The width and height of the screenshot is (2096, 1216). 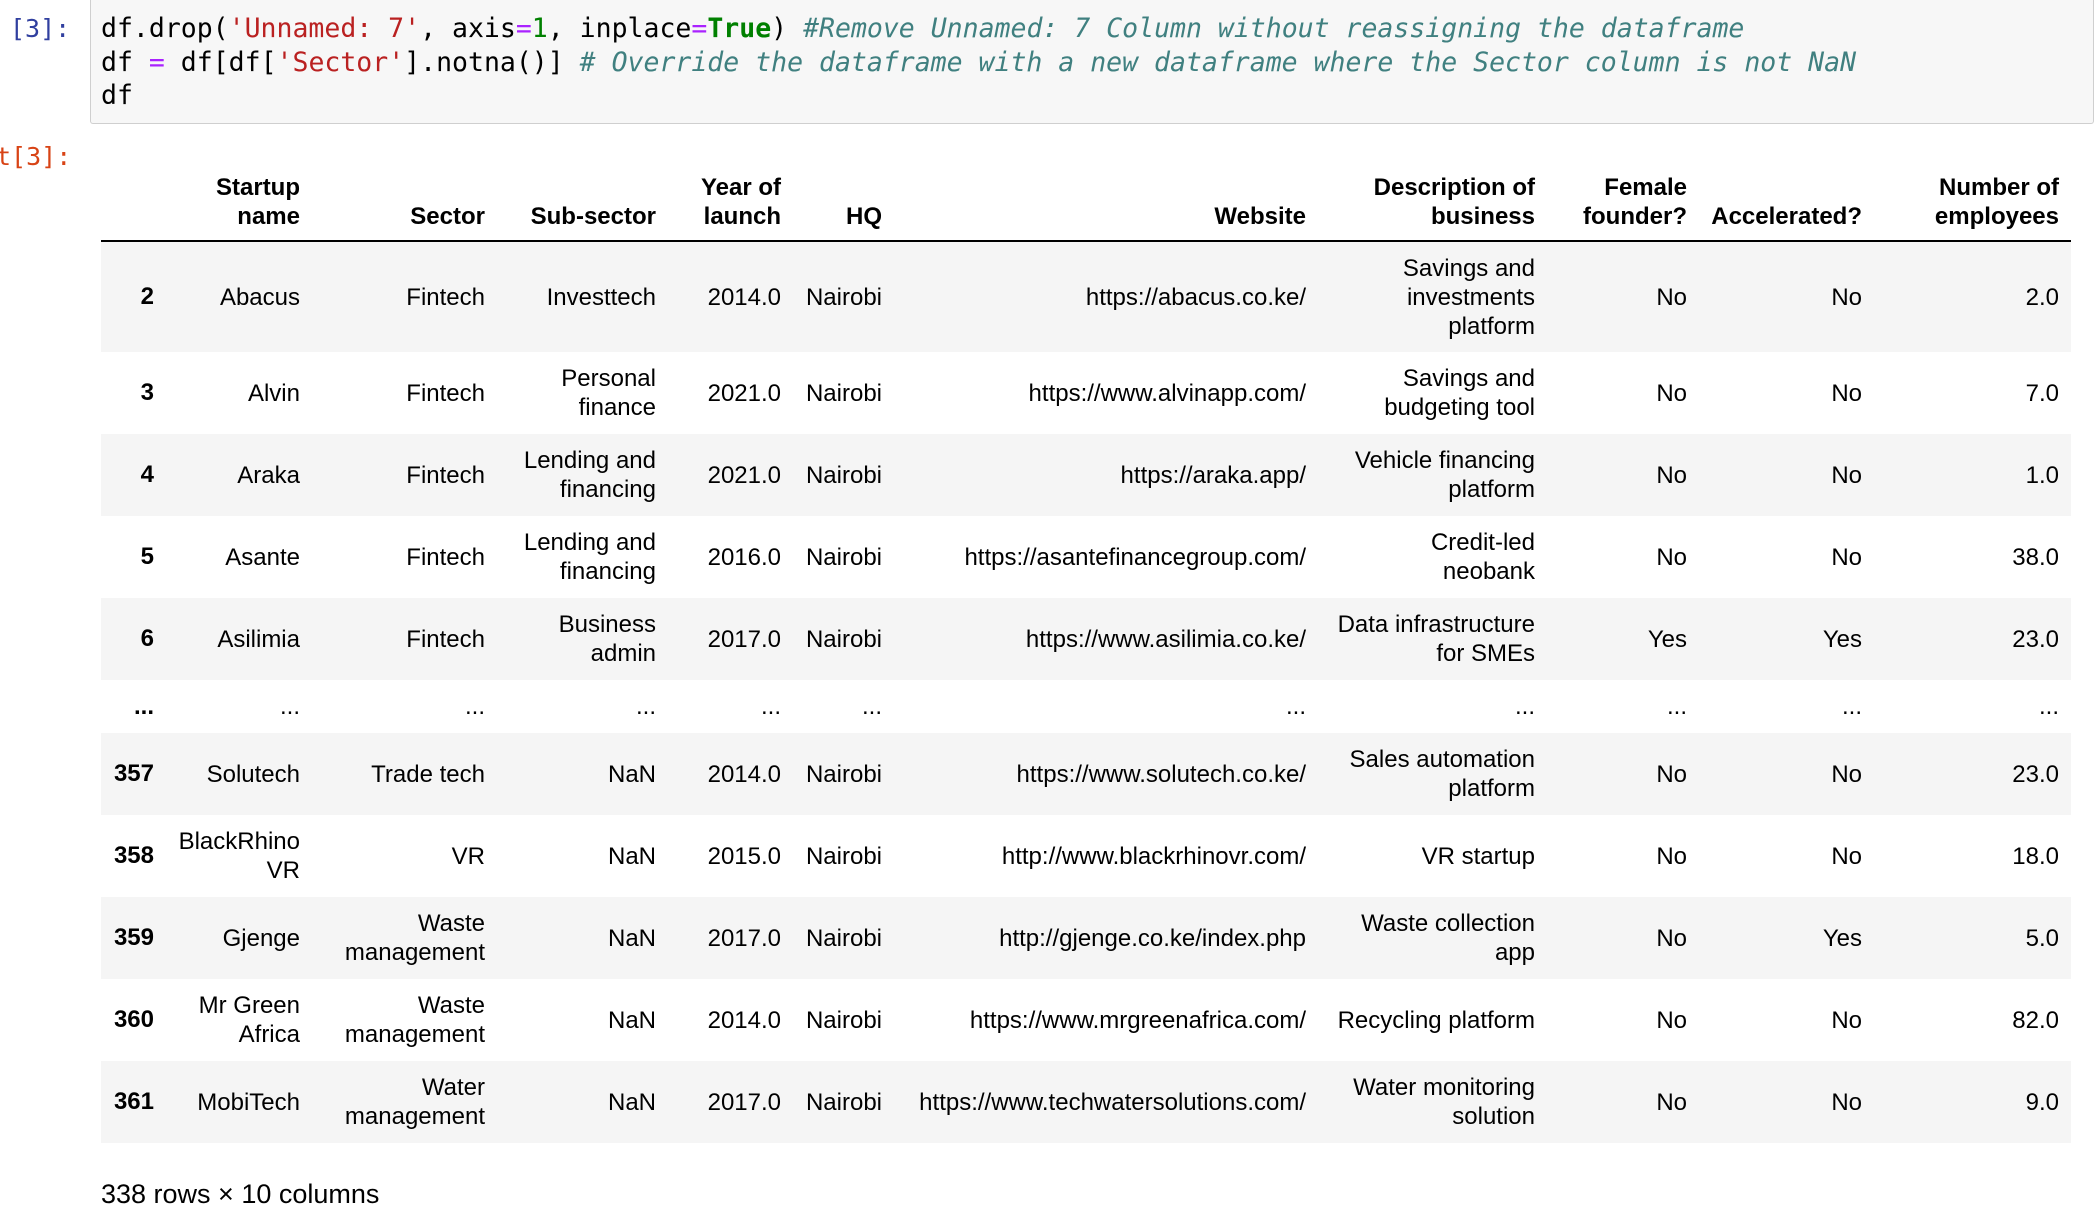 What do you see at coordinates (1436, 639) in the screenshot?
I see `table-cell: Data infrastructure for SMEs` at bounding box center [1436, 639].